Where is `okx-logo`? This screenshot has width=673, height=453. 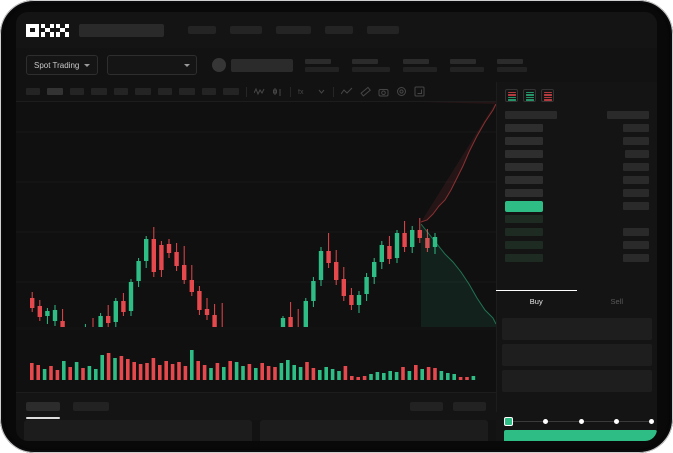
okx-logo is located at coordinates (47, 30).